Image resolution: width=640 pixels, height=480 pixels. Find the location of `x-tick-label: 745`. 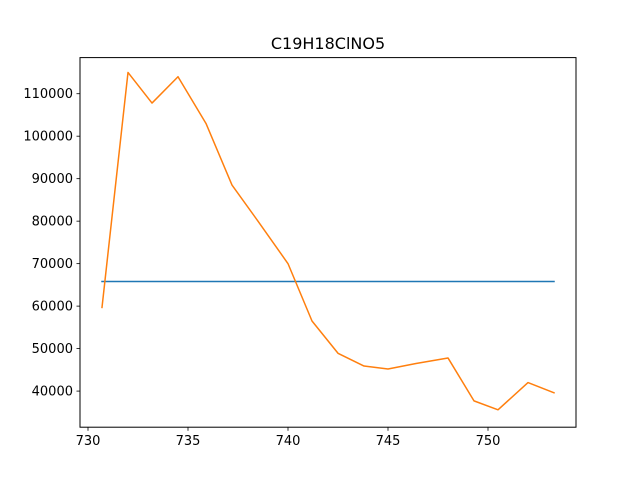

x-tick-label: 745 is located at coordinates (388, 441).